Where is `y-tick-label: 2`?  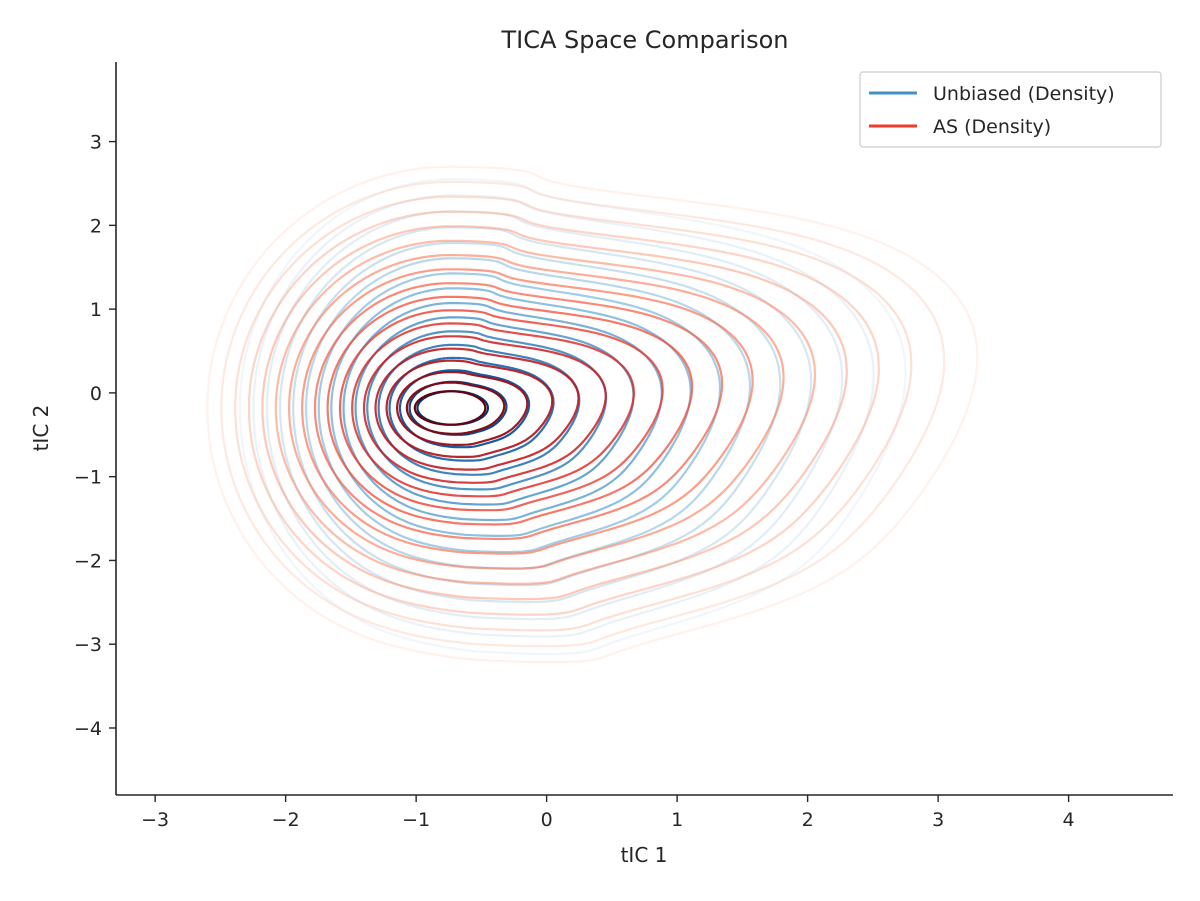
y-tick-label: 2 is located at coordinates (96, 226).